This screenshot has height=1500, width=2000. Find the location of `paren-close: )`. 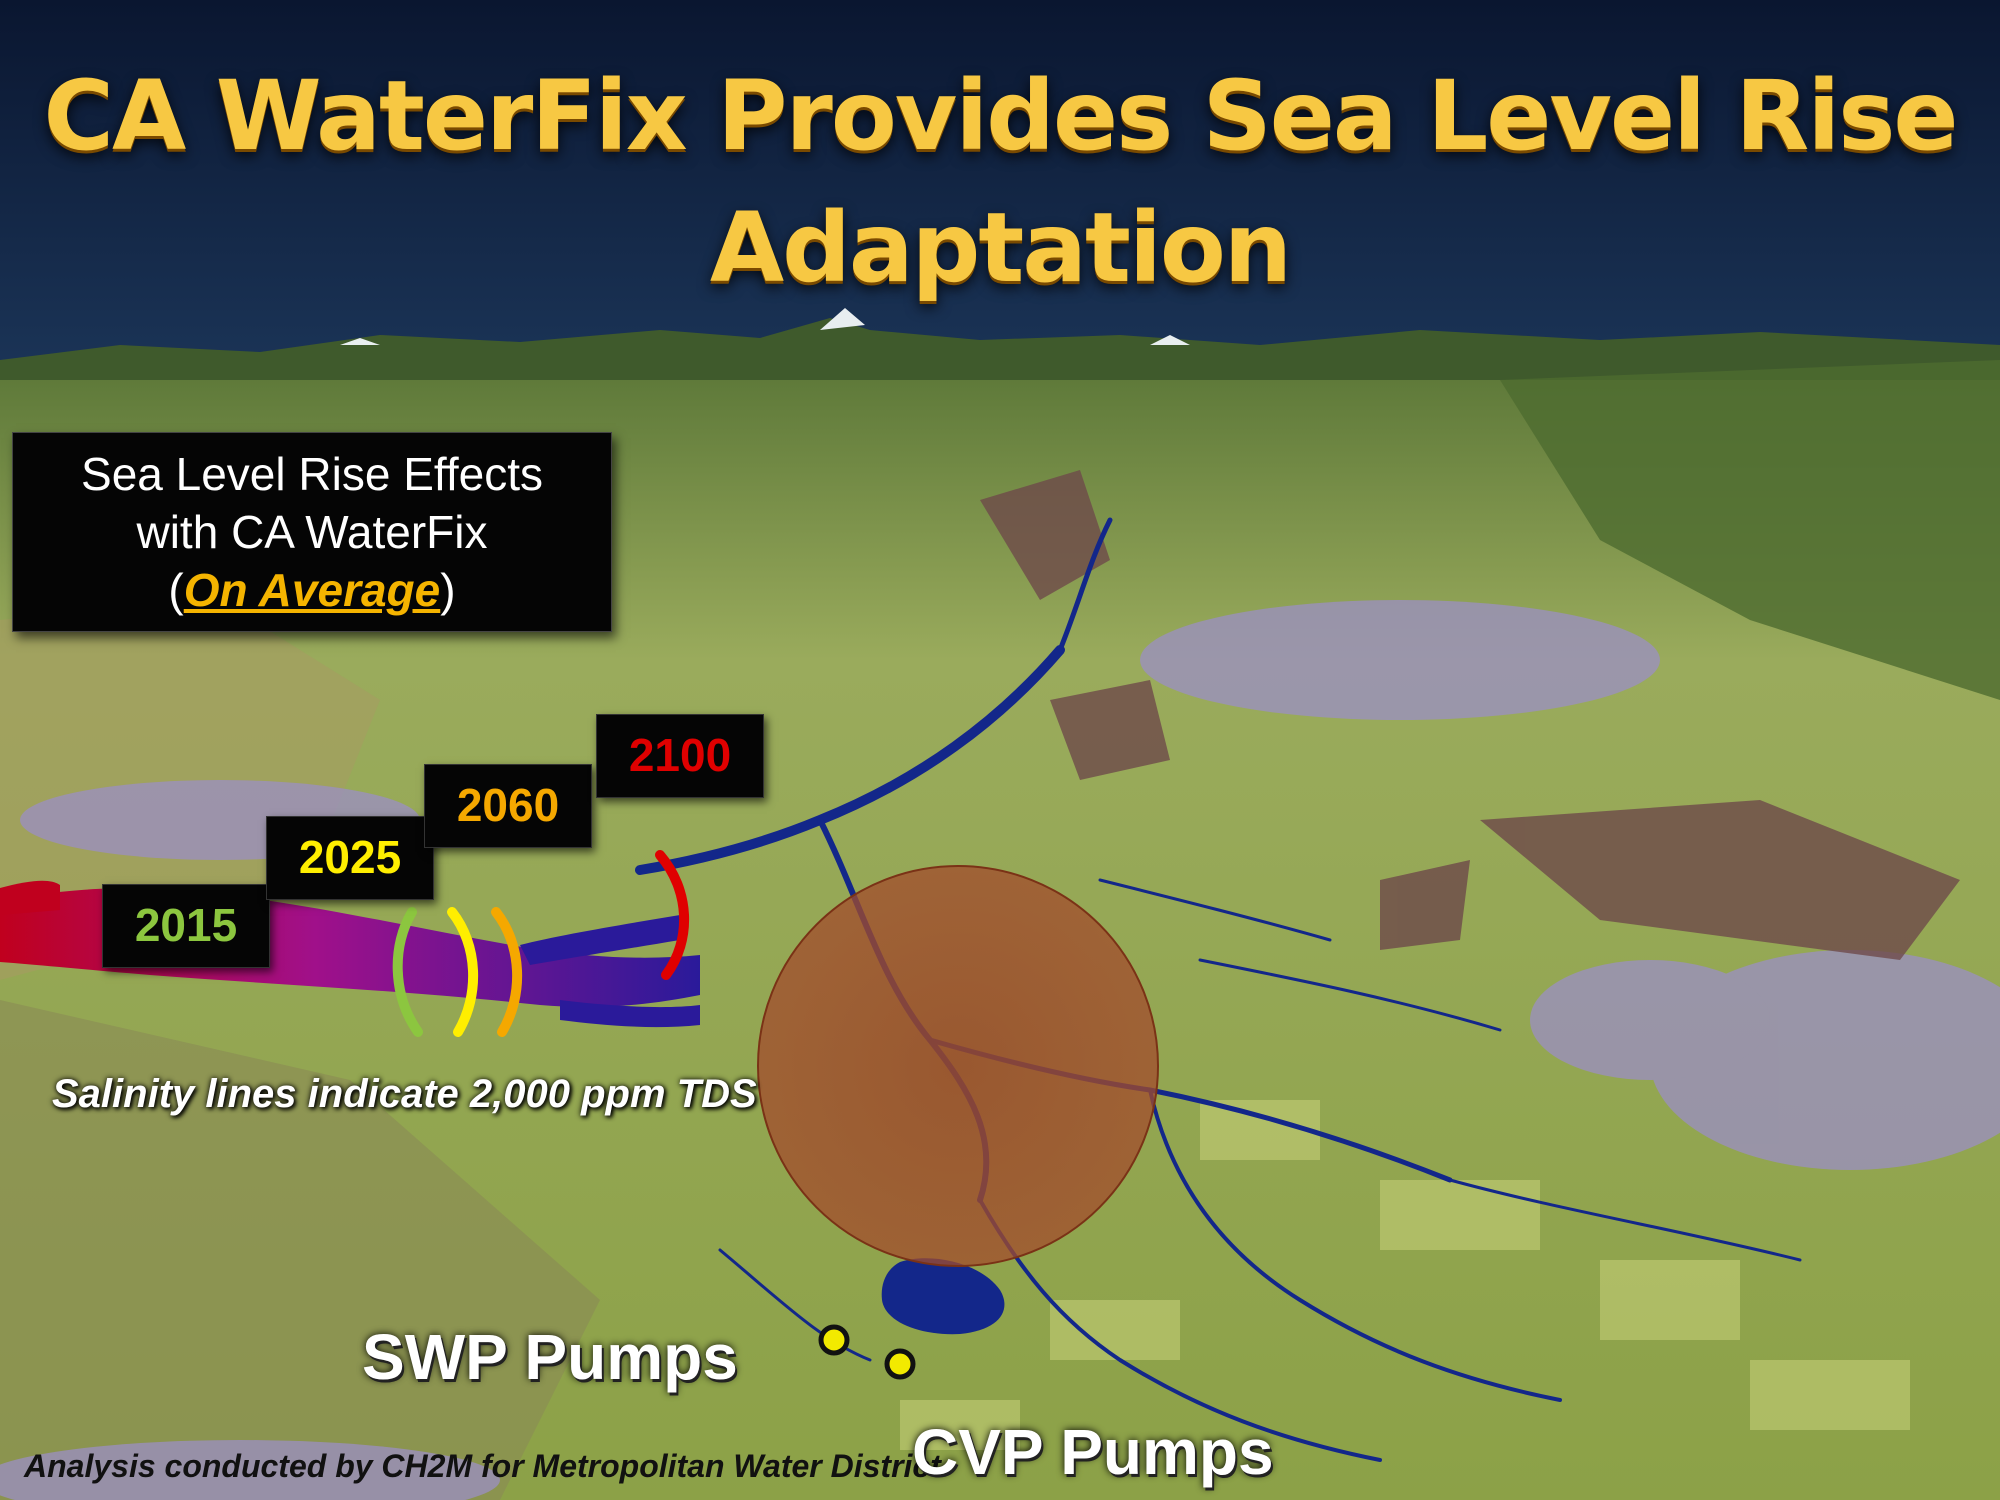

paren-close: ) is located at coordinates (448, 590).